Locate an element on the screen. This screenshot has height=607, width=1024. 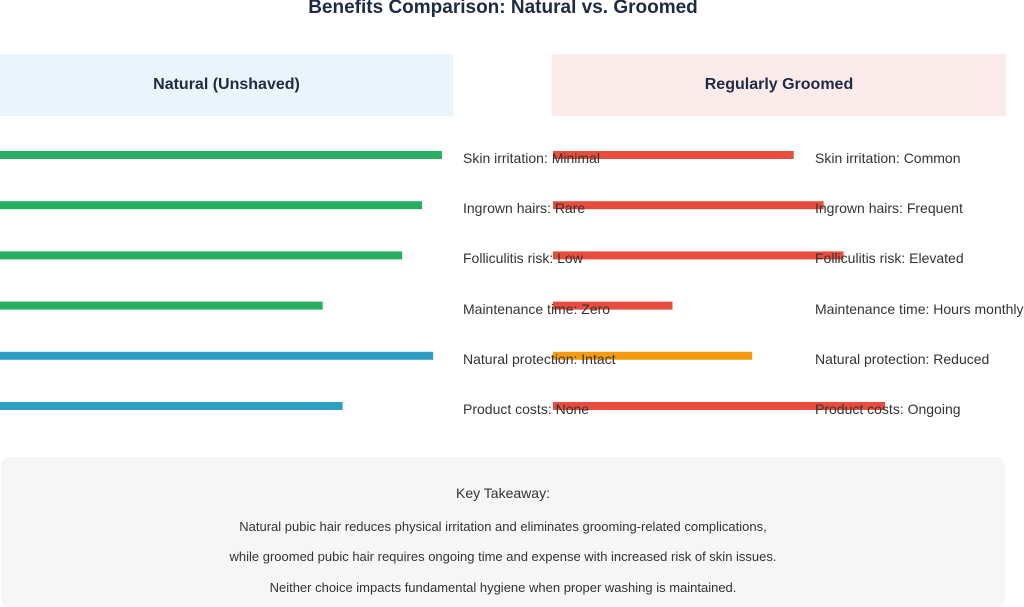
chart-title: Benefits Comparison: Natural vs. Groomed is located at coordinates (503, 9).